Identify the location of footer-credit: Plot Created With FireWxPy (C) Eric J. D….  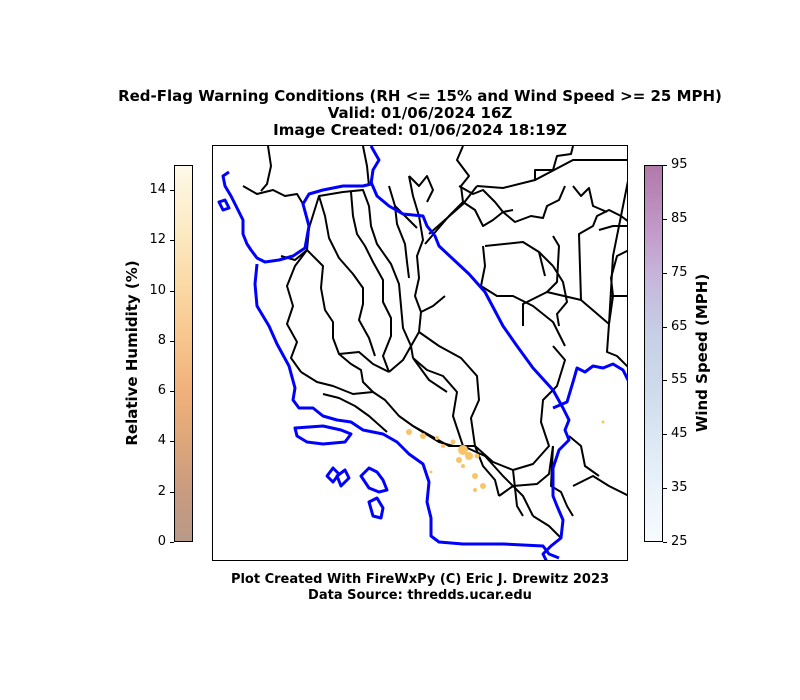
(420, 579).